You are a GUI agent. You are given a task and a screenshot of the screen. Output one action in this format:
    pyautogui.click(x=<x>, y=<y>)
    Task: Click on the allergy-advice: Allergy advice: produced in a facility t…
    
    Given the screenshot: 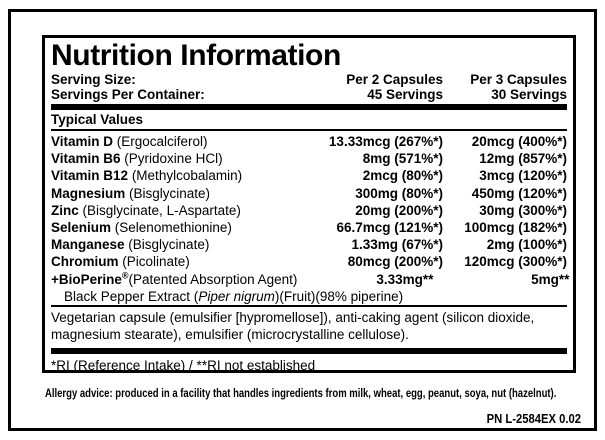 What is the action you would take?
    pyautogui.click(x=301, y=393)
    